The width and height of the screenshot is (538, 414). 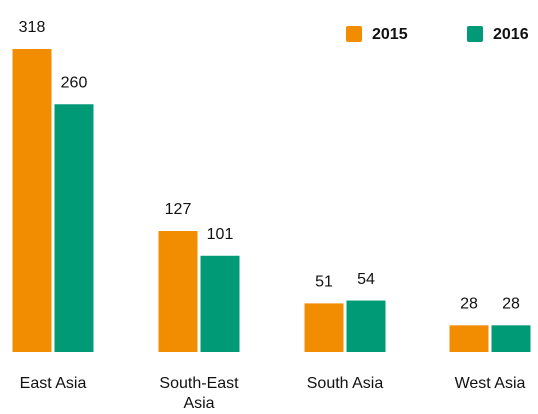 I want to click on value-label: 101, so click(x=220, y=234).